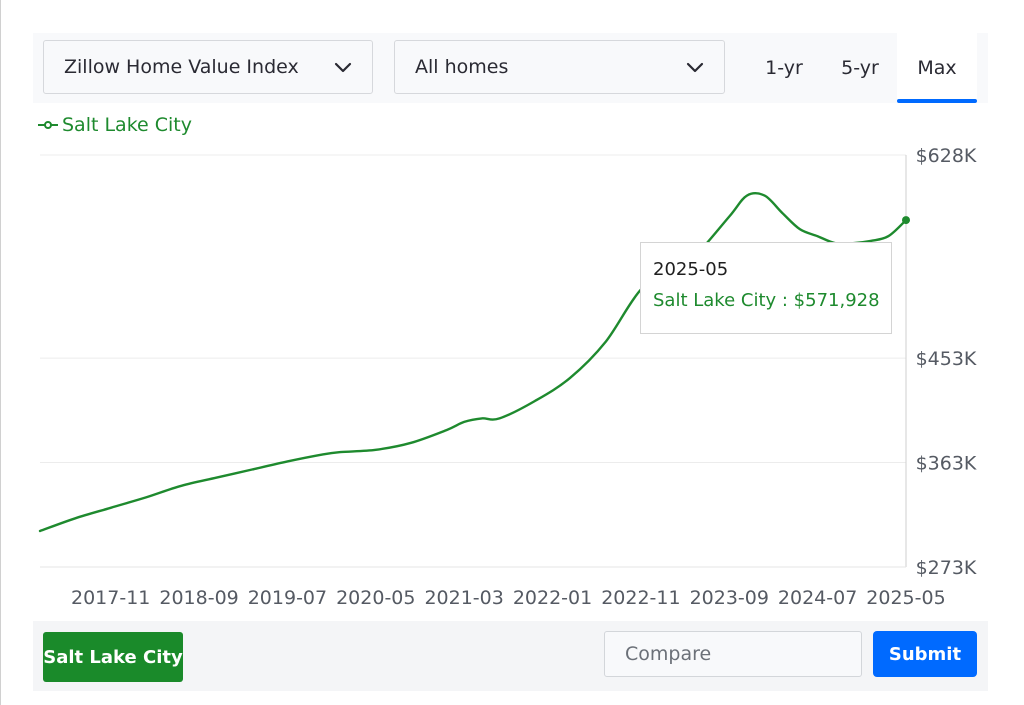  What do you see at coordinates (946, 464) in the screenshot?
I see `y-tick-label: $363K` at bounding box center [946, 464].